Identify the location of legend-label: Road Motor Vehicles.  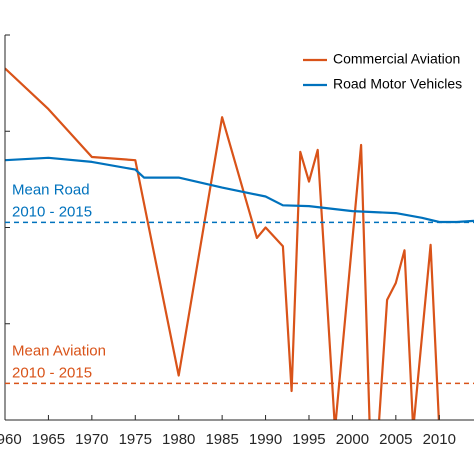
(397, 84).